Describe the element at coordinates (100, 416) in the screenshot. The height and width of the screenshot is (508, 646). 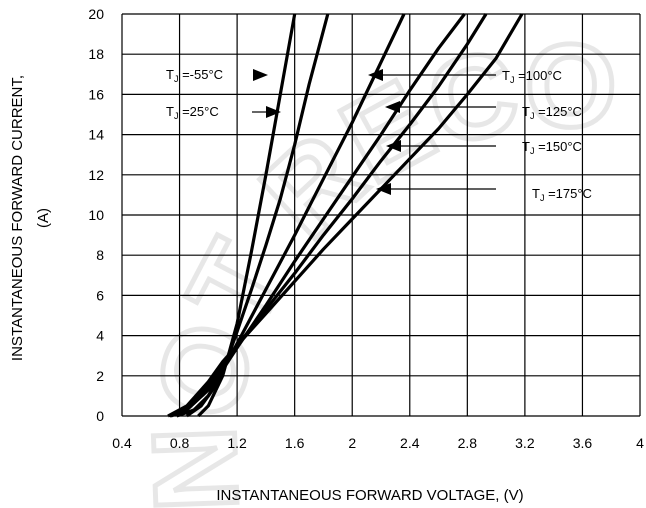
I see `y-tick-label: 0` at that location.